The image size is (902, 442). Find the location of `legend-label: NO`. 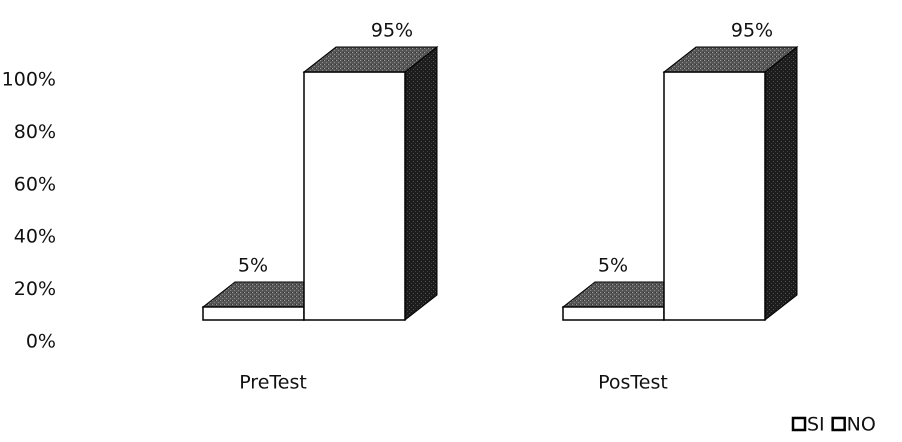

legend-label: NO is located at coordinates (861, 425).